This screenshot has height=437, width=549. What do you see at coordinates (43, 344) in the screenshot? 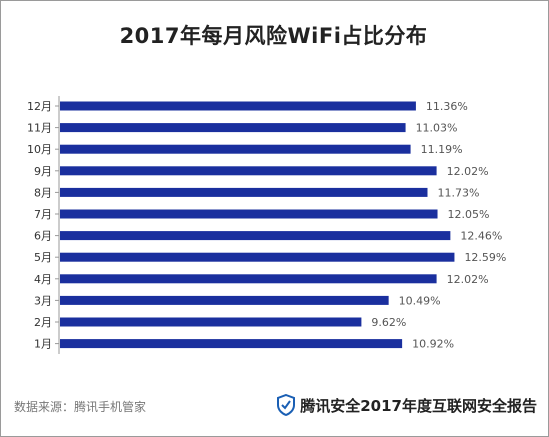
I see `y-tick-label: 1月` at bounding box center [43, 344].